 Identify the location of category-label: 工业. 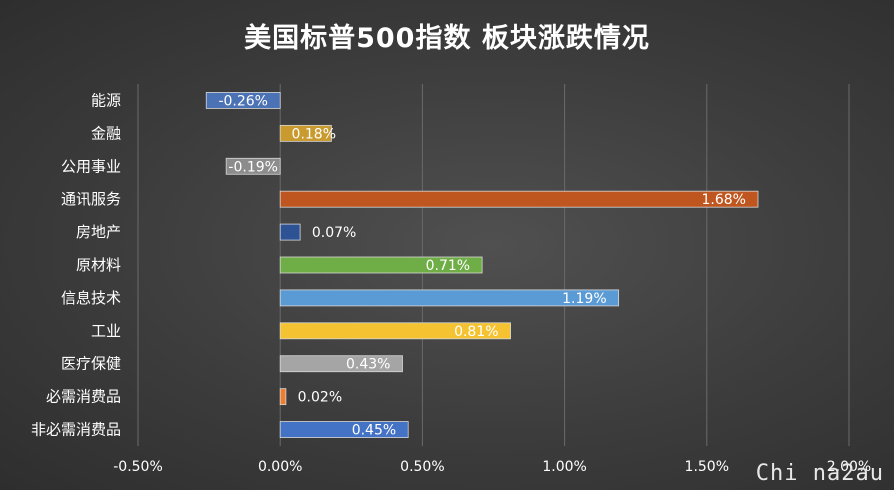
(106, 331).